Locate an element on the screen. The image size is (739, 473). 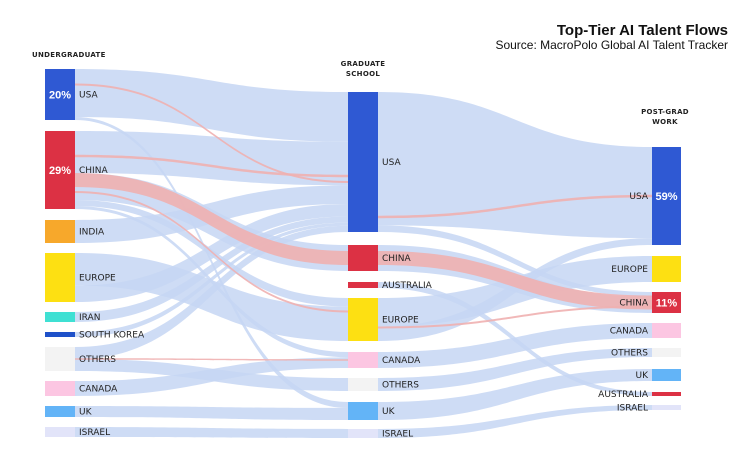
node-gs-others is located at coordinates (363, 384).